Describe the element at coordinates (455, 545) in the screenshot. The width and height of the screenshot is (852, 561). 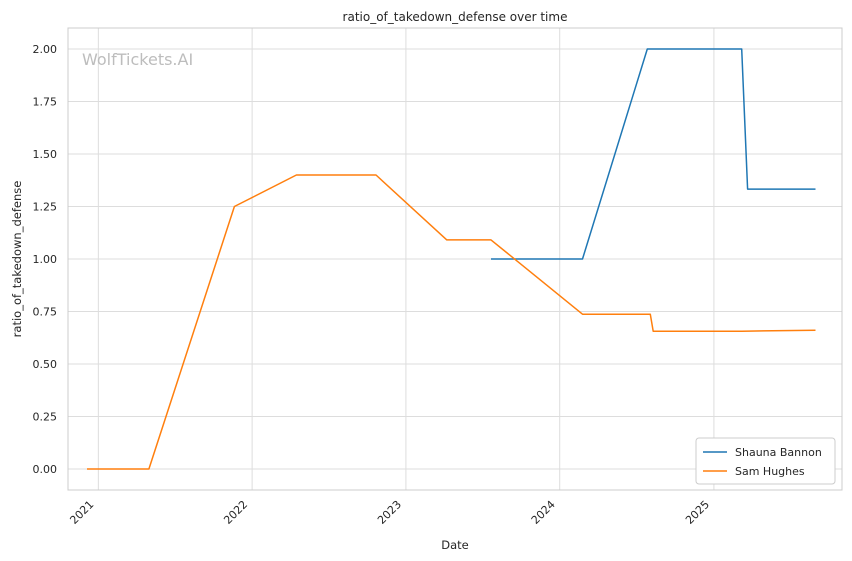
I see `x-axis-title: Date` at that location.